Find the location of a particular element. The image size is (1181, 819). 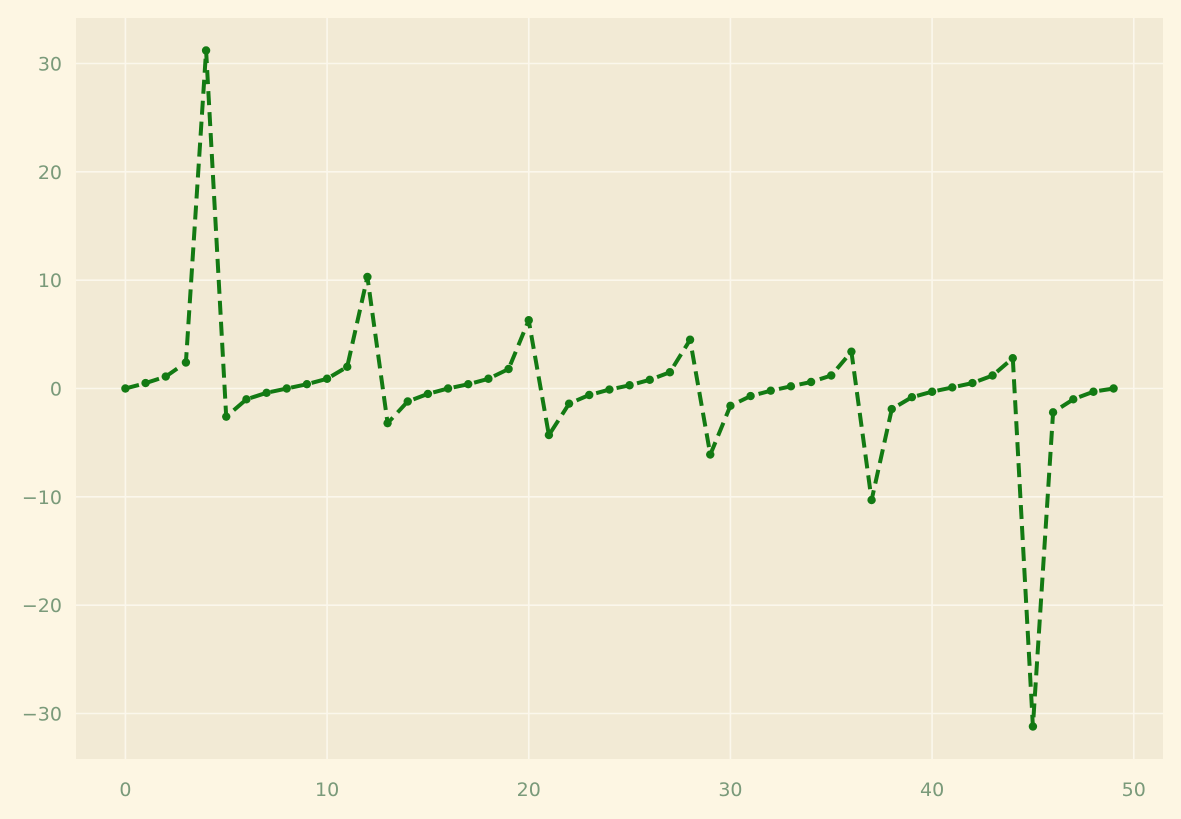

y-tick-label: 0 is located at coordinates (56, 390).